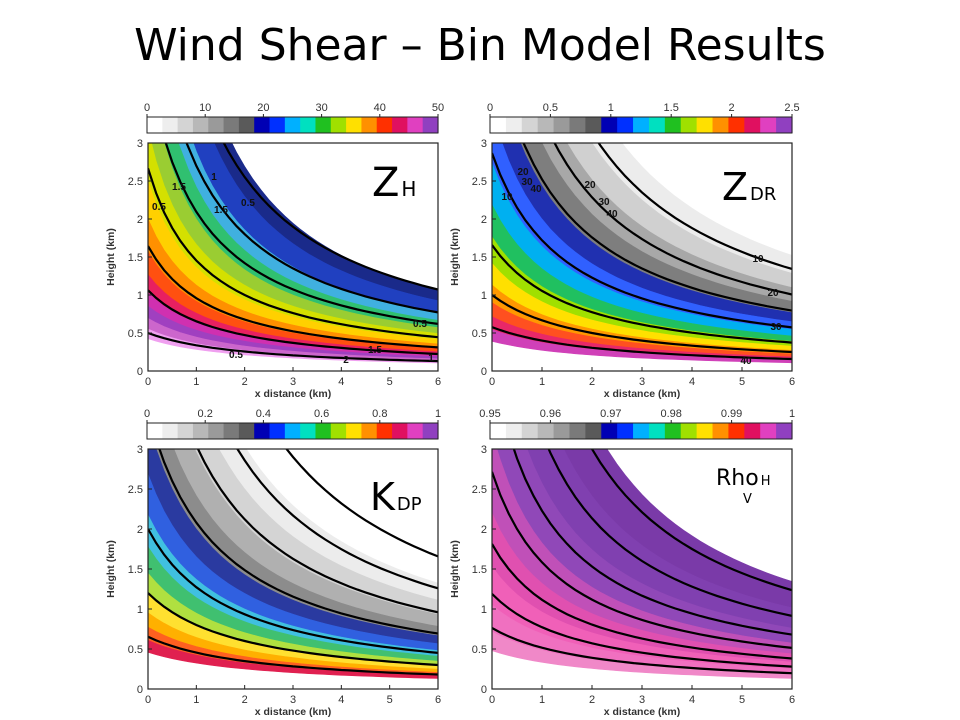  Describe the element at coordinates (293, 700) in the screenshot. I see `x-tick-label: 3` at that location.